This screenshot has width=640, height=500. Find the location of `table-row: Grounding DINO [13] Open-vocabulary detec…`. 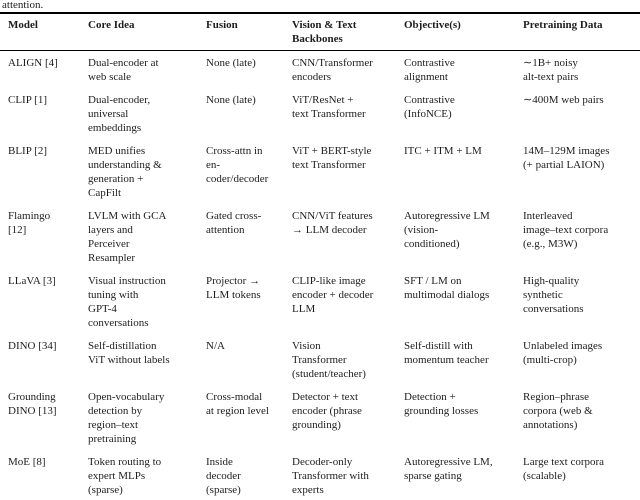

table-row: Grounding DINO [13] Open-vocabulary detec… is located at coordinates (320, 417).